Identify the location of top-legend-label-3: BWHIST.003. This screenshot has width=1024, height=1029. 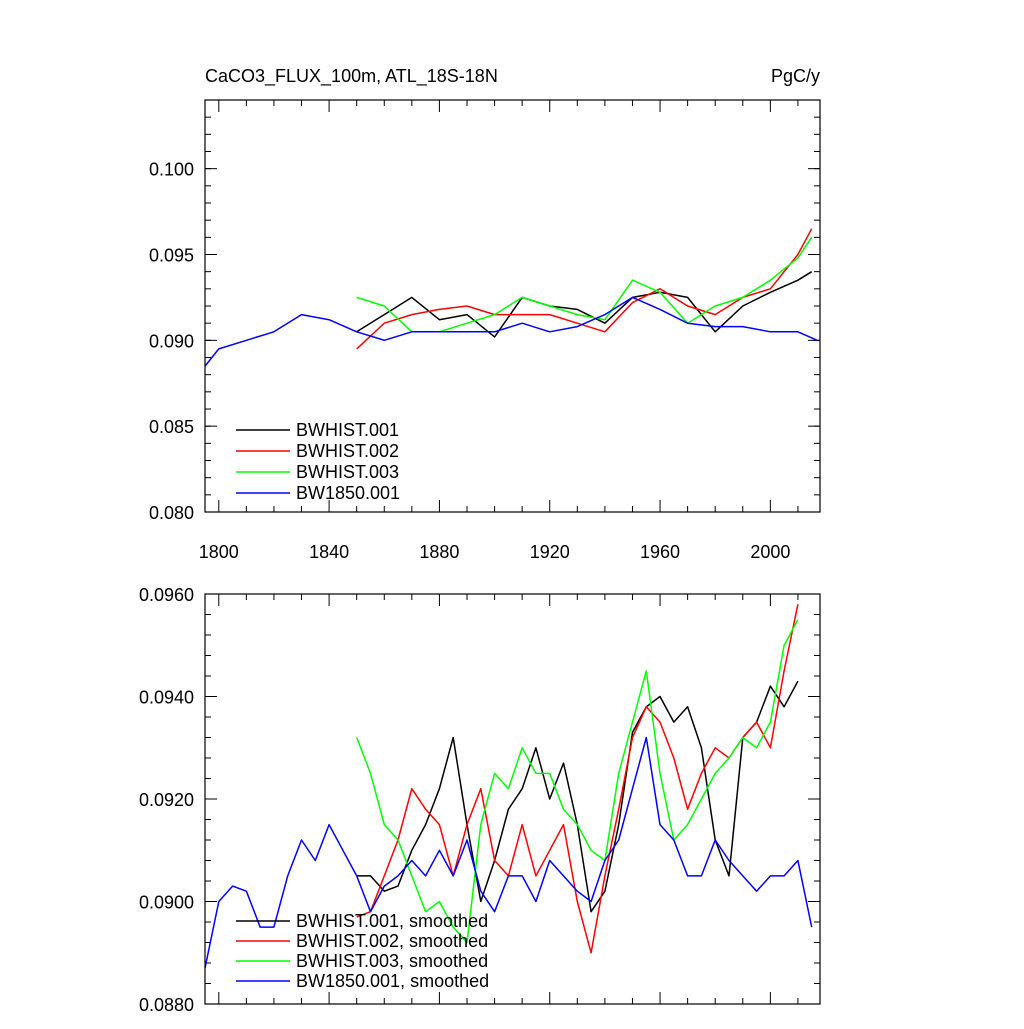
(347, 472).